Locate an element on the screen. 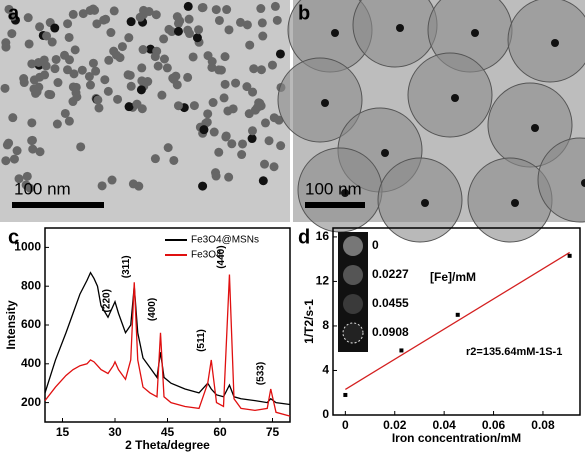 Image resolution: width=585 pixels, height=457 pixels. x-tick-label: 0.06 is located at coordinates (494, 425).